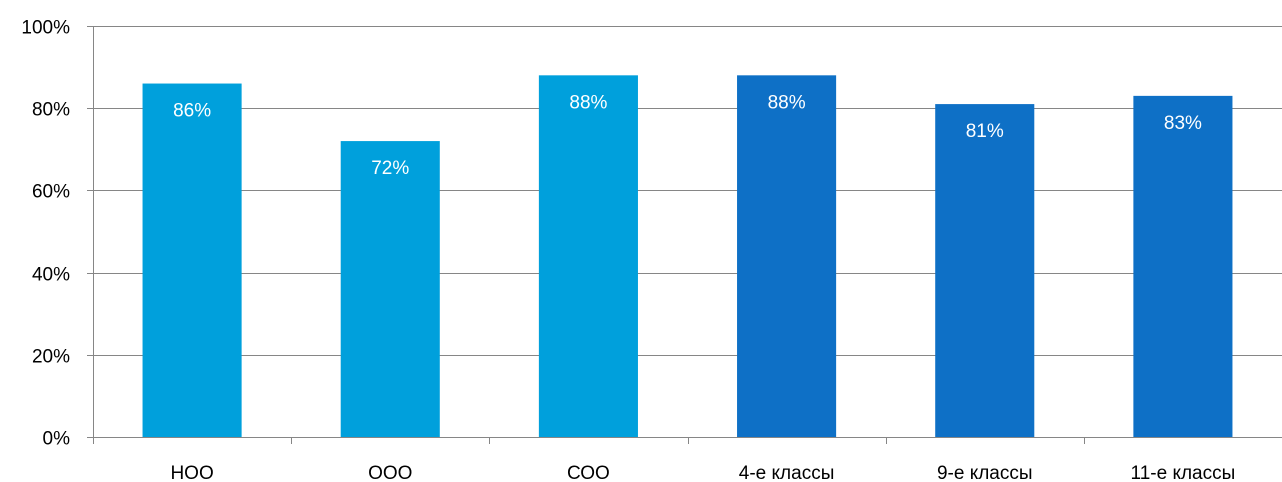  I want to click on data-label: 81%, so click(985, 131).